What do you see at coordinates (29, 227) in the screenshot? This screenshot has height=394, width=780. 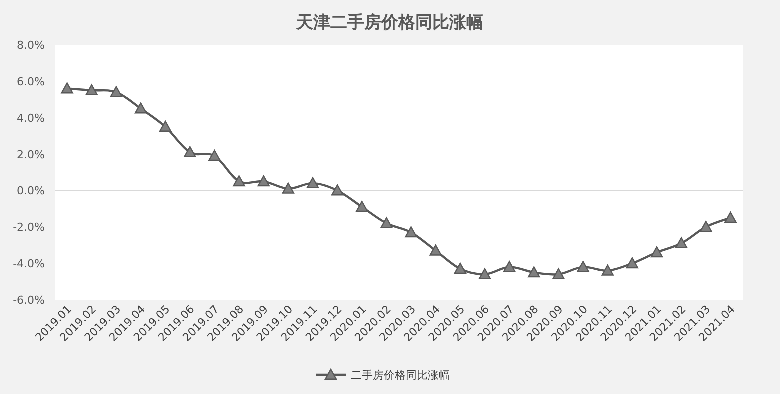 I see `y-tick-label: -2.0%` at bounding box center [29, 227].